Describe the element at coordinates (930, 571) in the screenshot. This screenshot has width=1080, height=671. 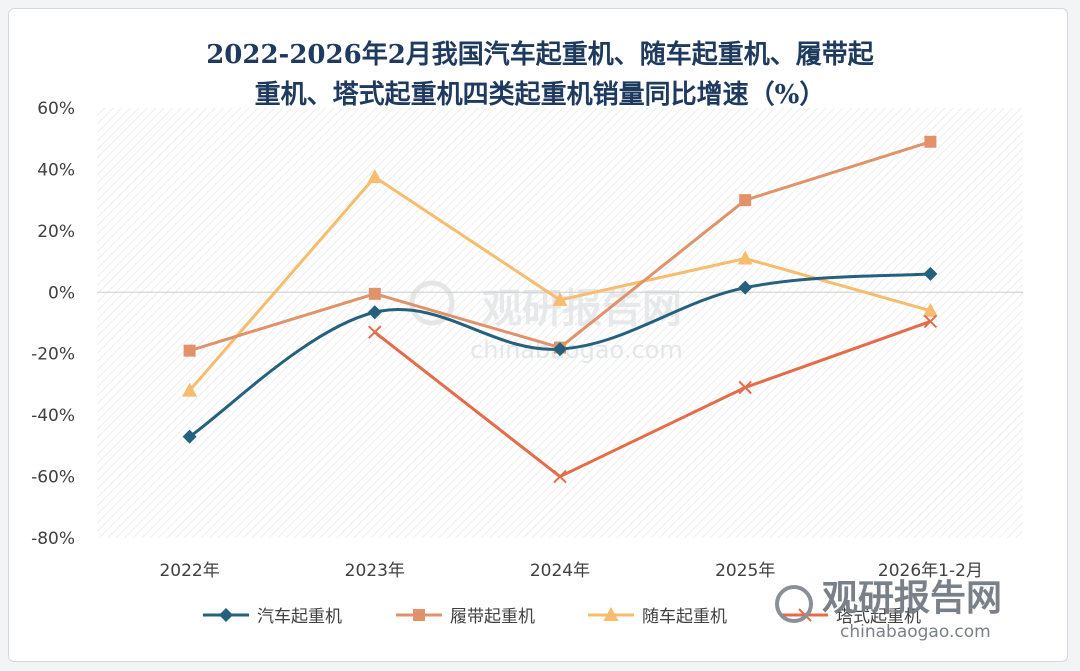
I see `x-tick-label: 2026年1-2月` at that location.